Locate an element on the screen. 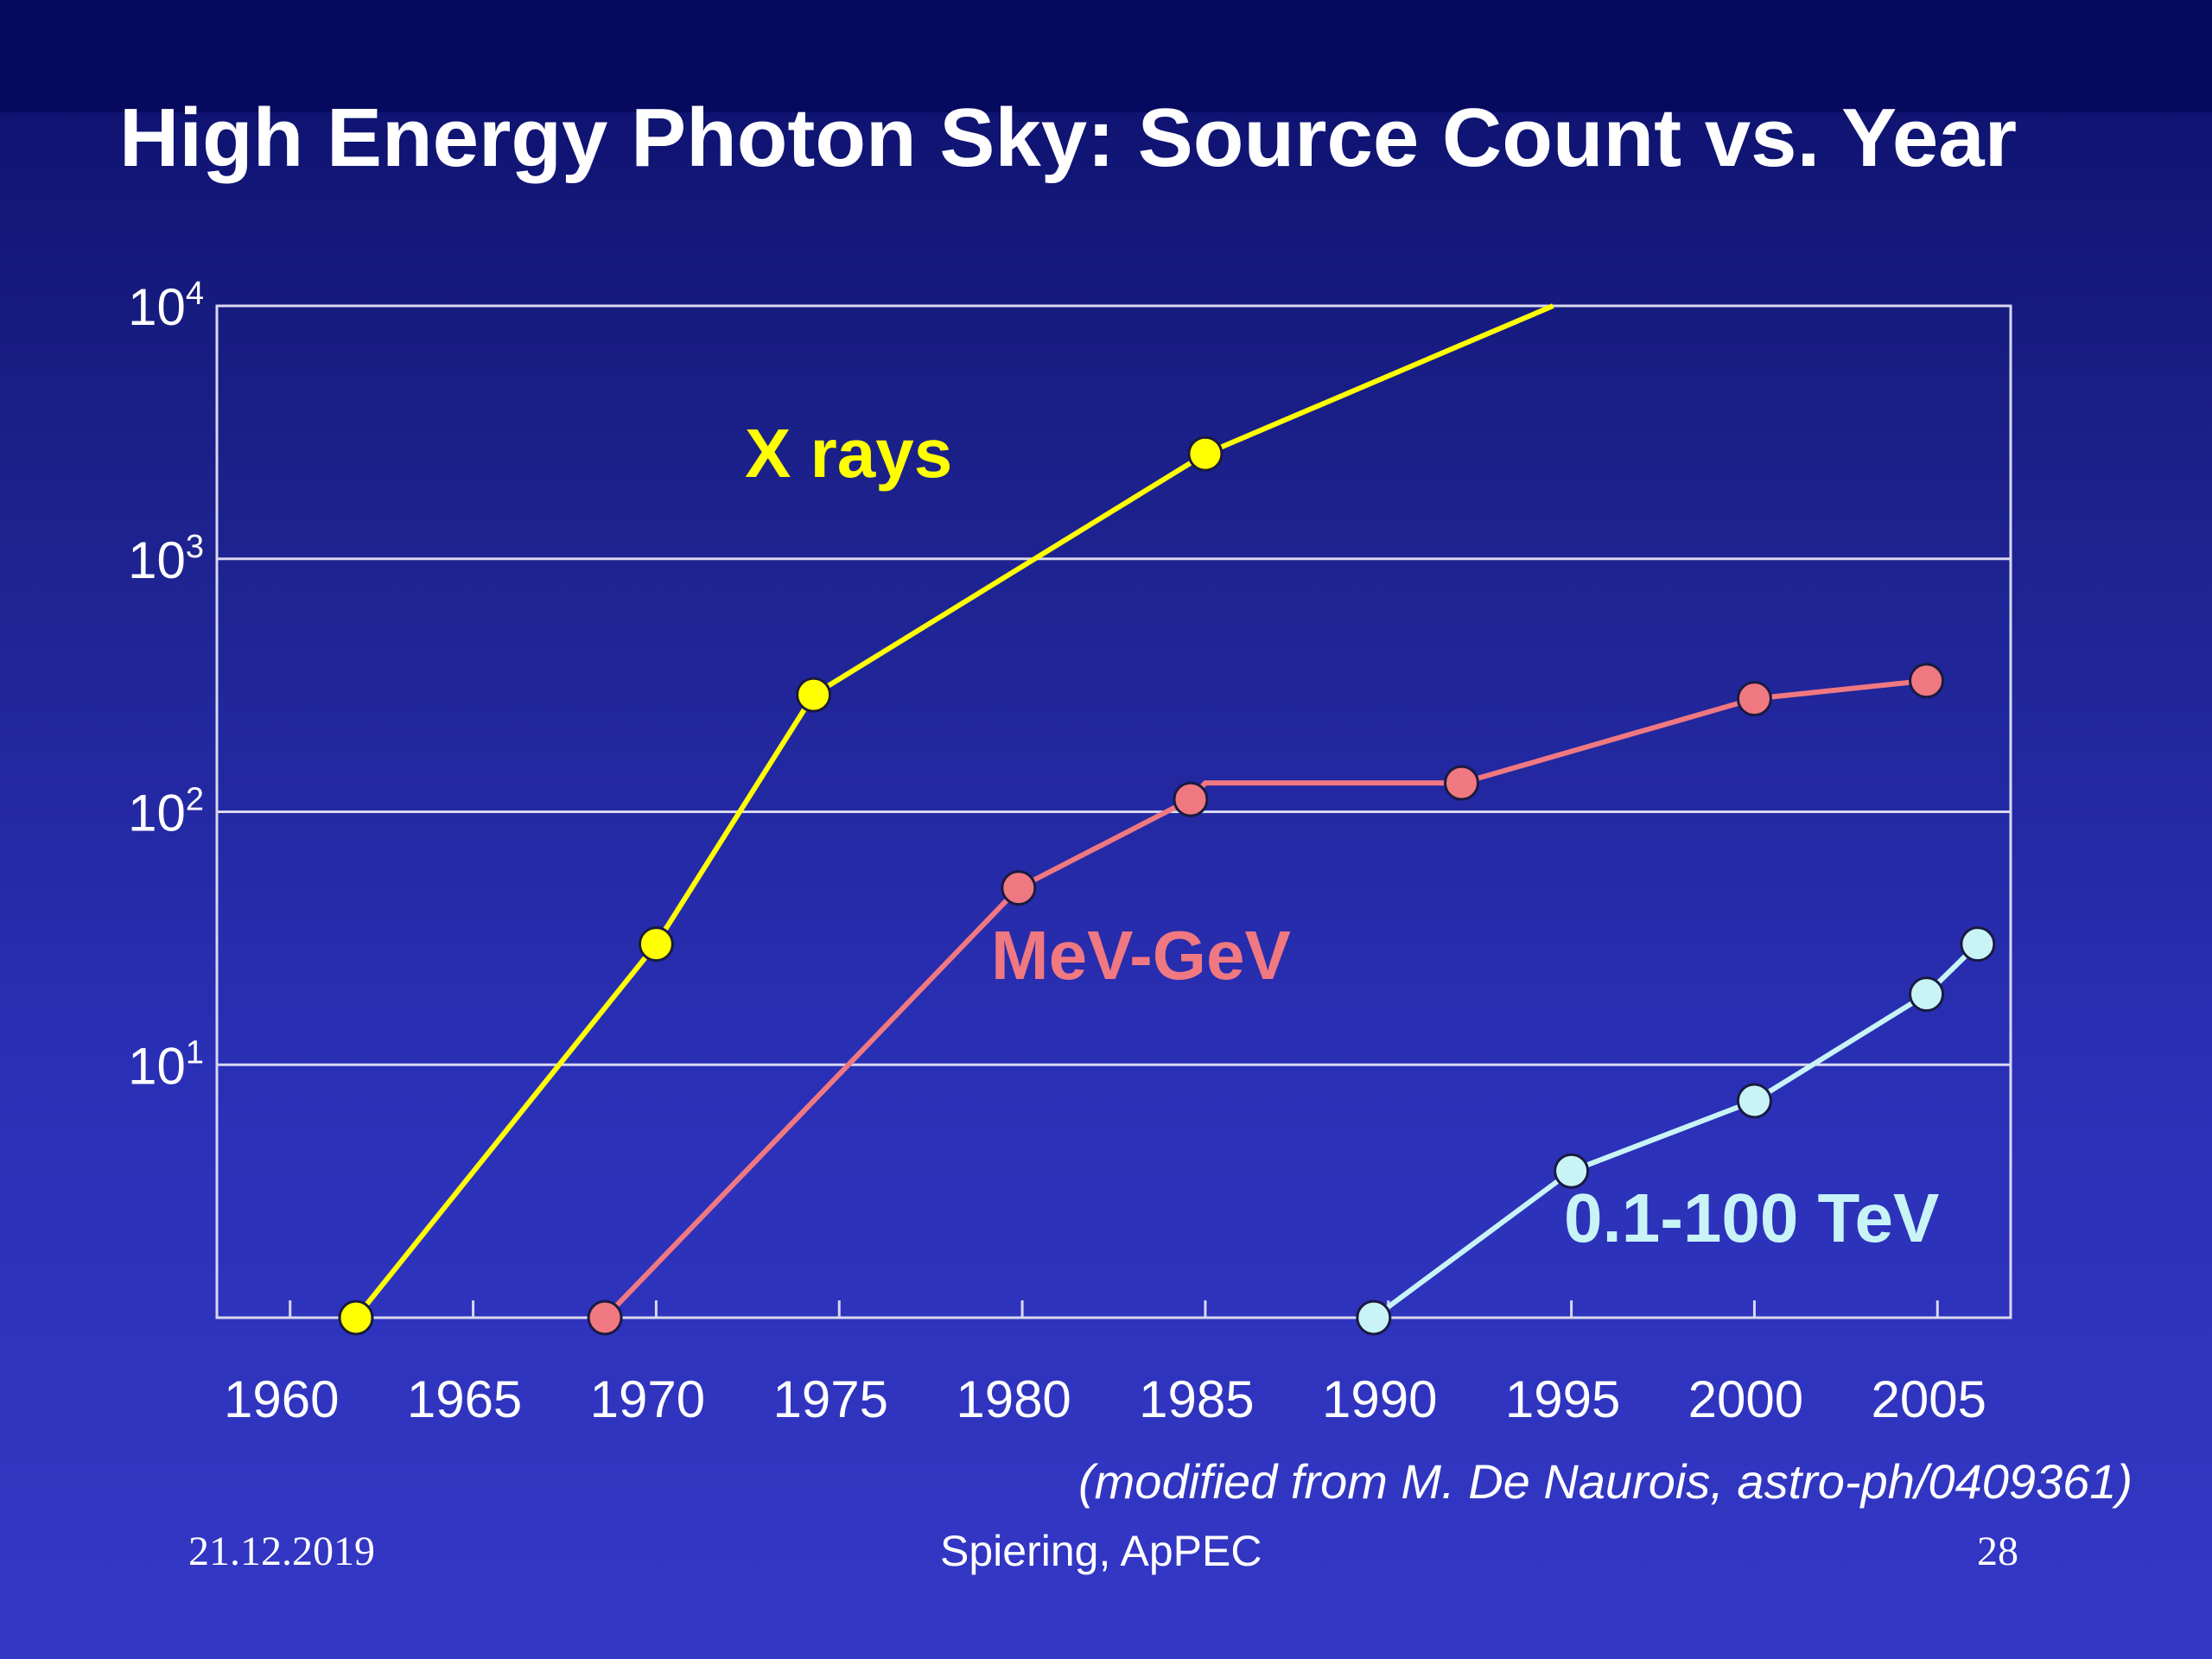 The height and width of the screenshot is (1659, 2212). series-line-0-1-100-tev is located at coordinates (1676, 1131).